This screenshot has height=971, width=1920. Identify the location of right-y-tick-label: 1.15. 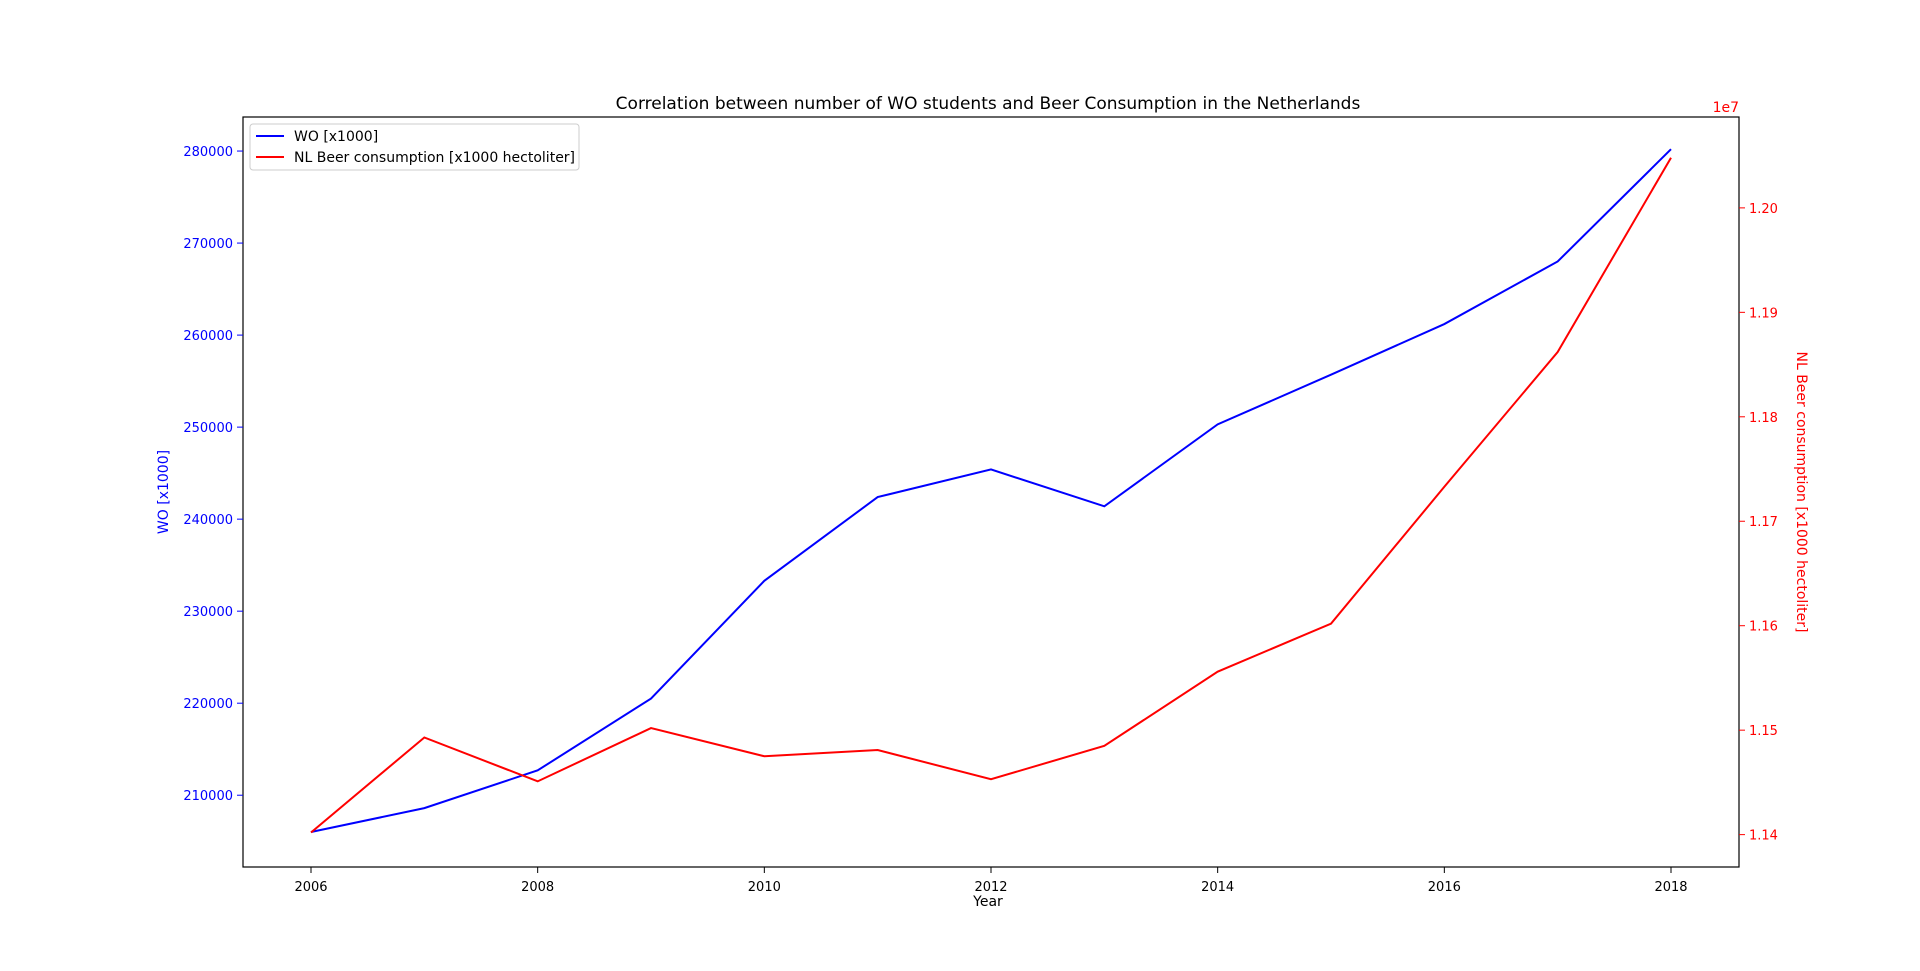
(1763, 731).